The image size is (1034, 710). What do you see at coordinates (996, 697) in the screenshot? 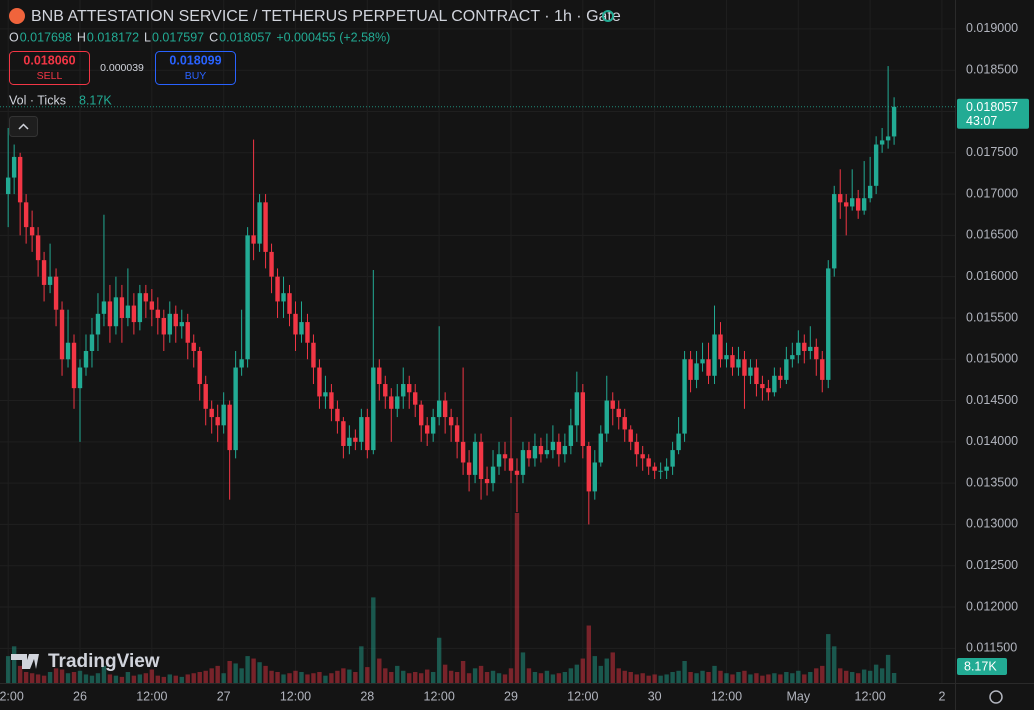
I see `settings-icon` at bounding box center [996, 697].